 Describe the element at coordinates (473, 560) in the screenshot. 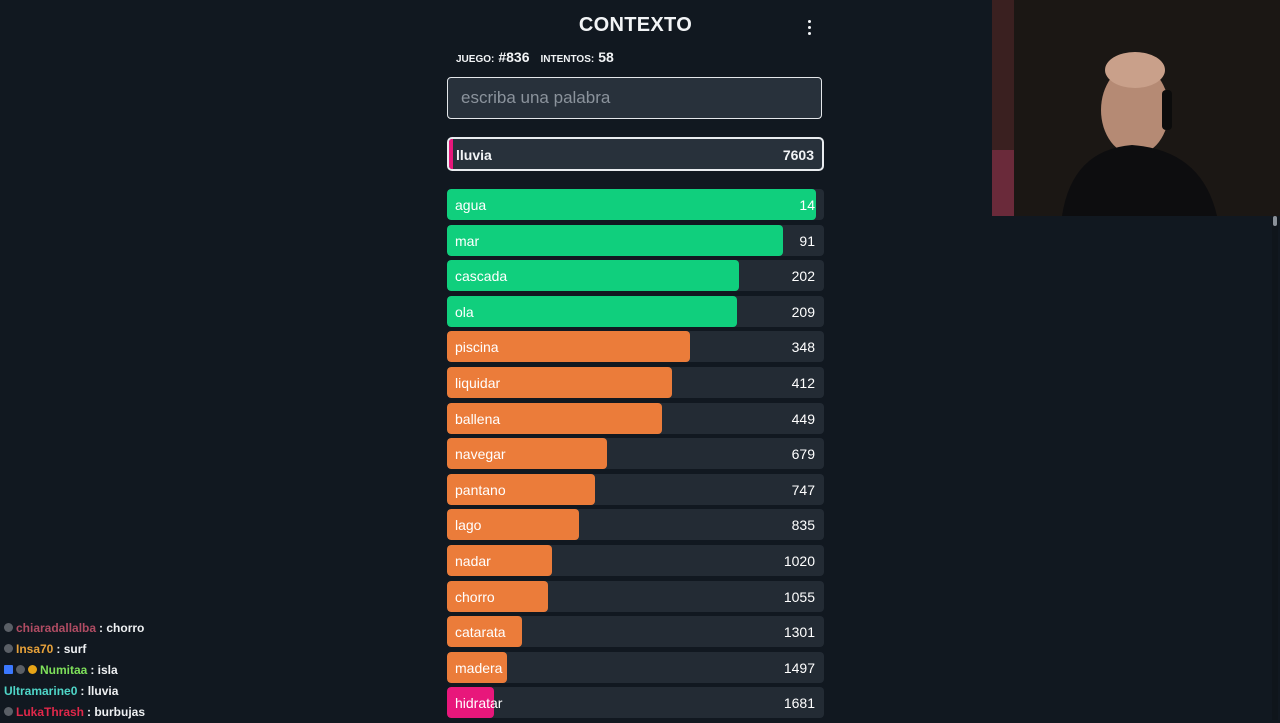

I see `guess-word: nadar` at that location.